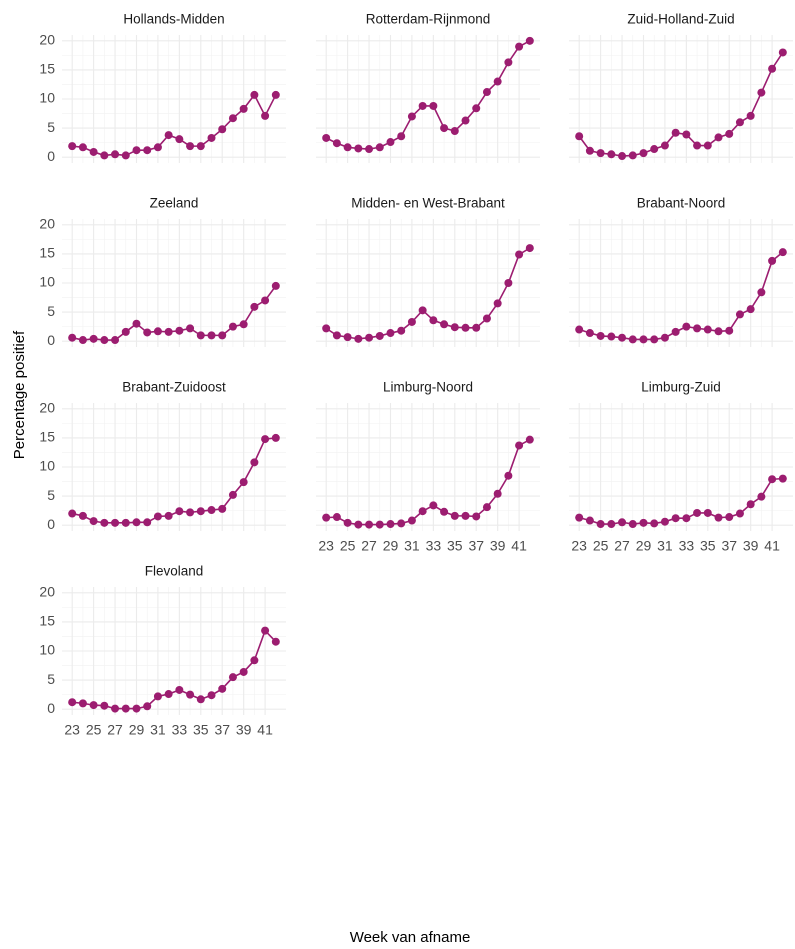 This screenshot has width=795, height=949. What do you see at coordinates (681, 387) in the screenshot?
I see `panel-title: Limburg-Zuid` at bounding box center [681, 387].